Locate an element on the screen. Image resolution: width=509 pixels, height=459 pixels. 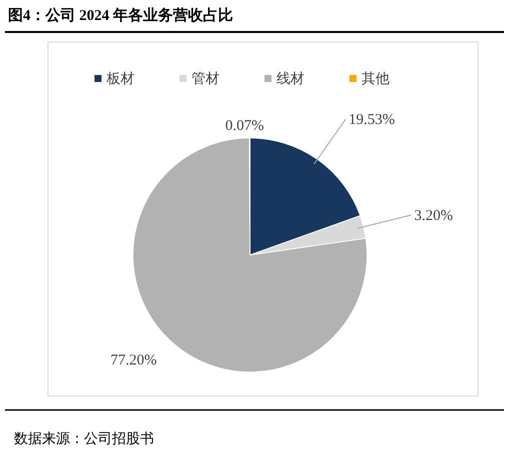
chart-title: 图4：公司 2024 年各业务营收占比 is located at coordinates (120, 15).